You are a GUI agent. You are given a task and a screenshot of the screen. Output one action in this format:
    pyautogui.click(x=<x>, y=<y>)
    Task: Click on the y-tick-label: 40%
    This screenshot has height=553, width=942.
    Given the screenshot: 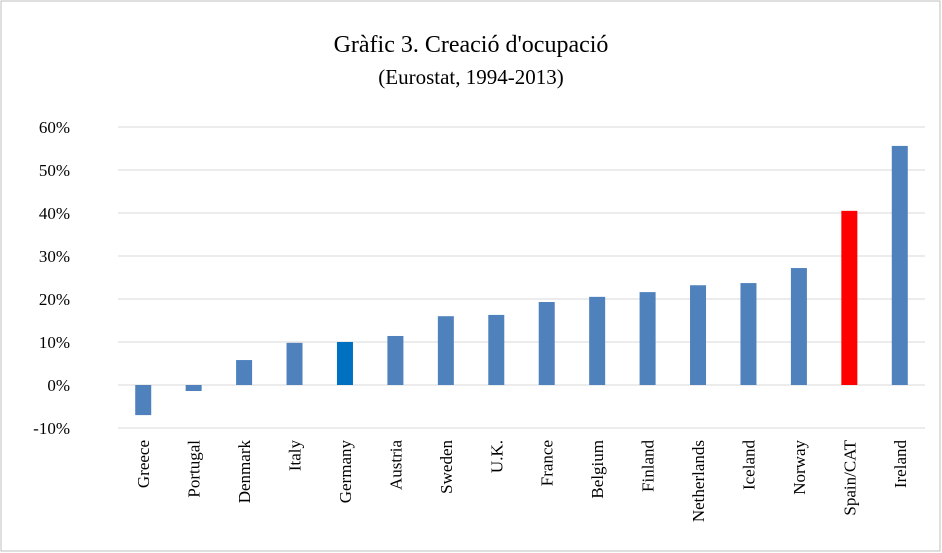 What is the action you would take?
    pyautogui.click(x=54, y=213)
    